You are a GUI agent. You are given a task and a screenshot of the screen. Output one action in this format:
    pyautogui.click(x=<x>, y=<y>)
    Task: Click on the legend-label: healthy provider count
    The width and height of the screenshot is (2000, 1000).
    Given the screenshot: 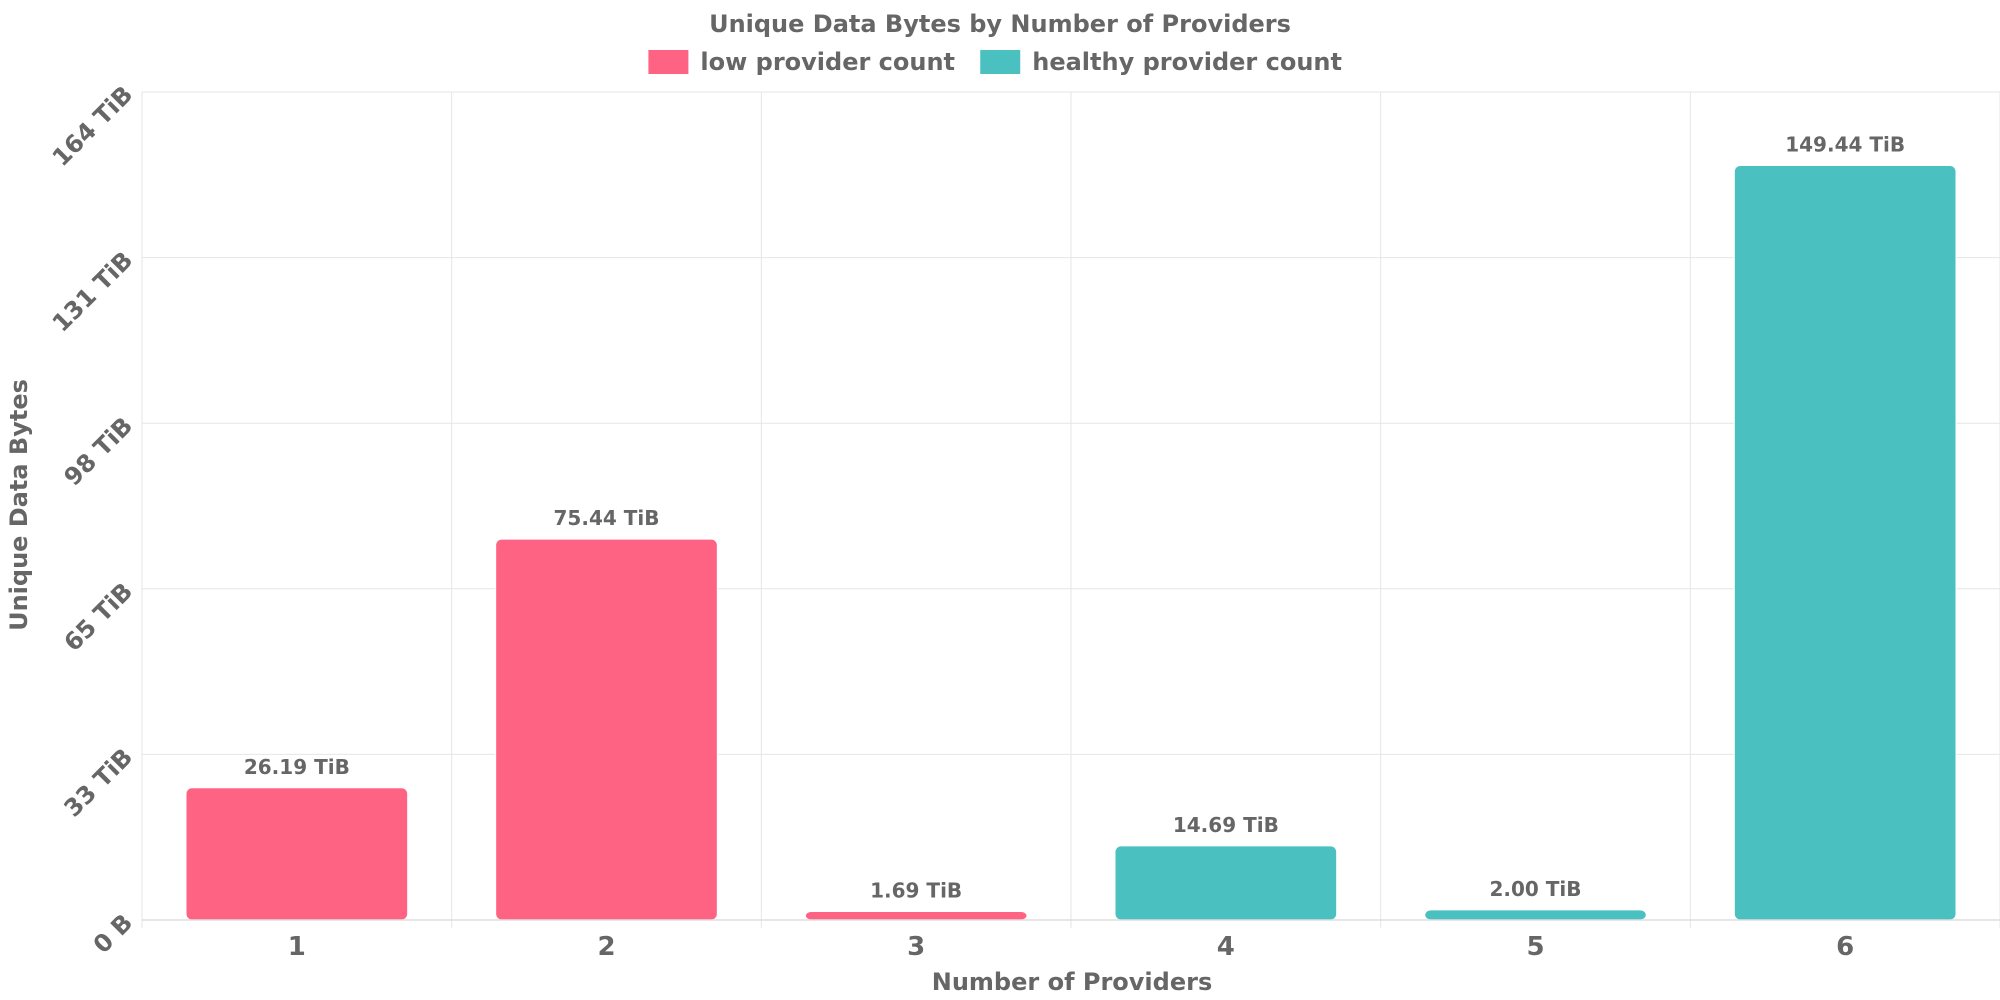 What is the action you would take?
    pyautogui.click(x=1187, y=62)
    